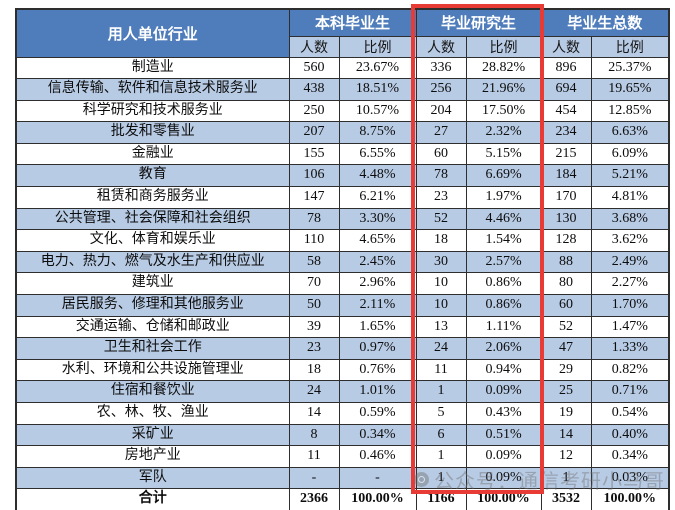 The height and width of the screenshot is (510, 675). I want to click on cell-industry: 住宿和餐饮业, so click(152, 391).